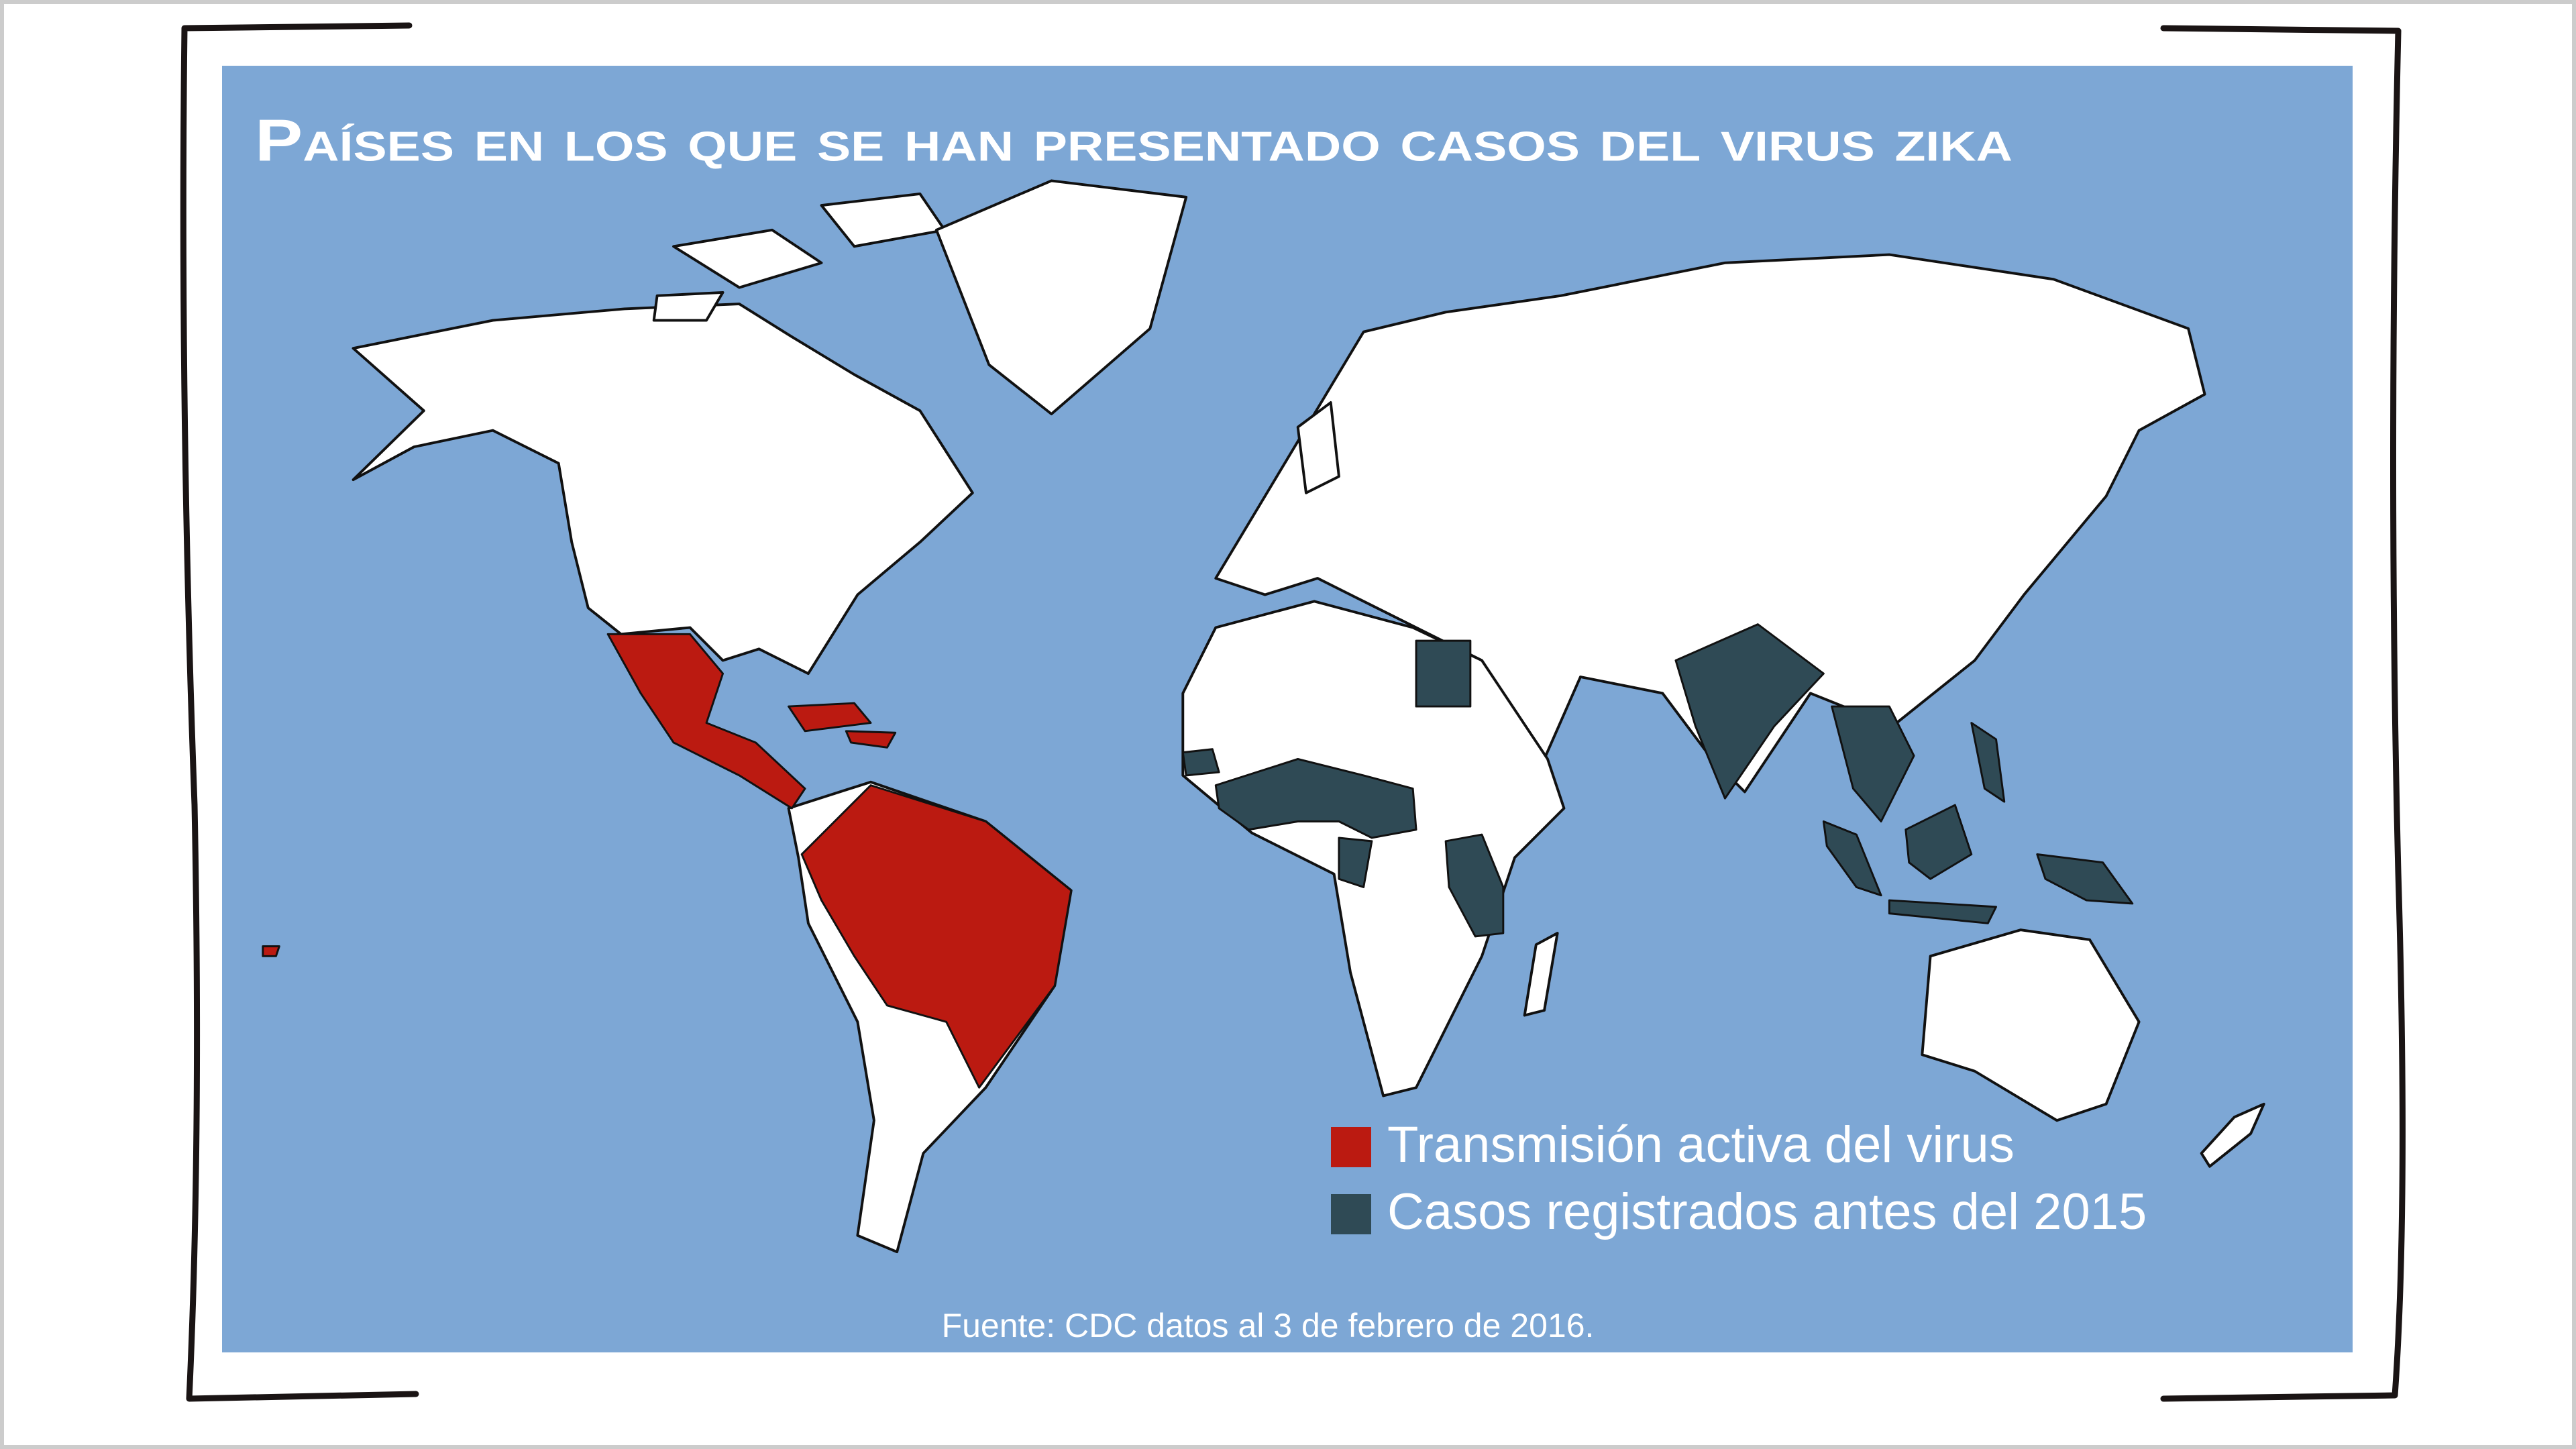 This screenshot has height=1449, width=2576. I want to click on madagascar, so click(1541, 974).